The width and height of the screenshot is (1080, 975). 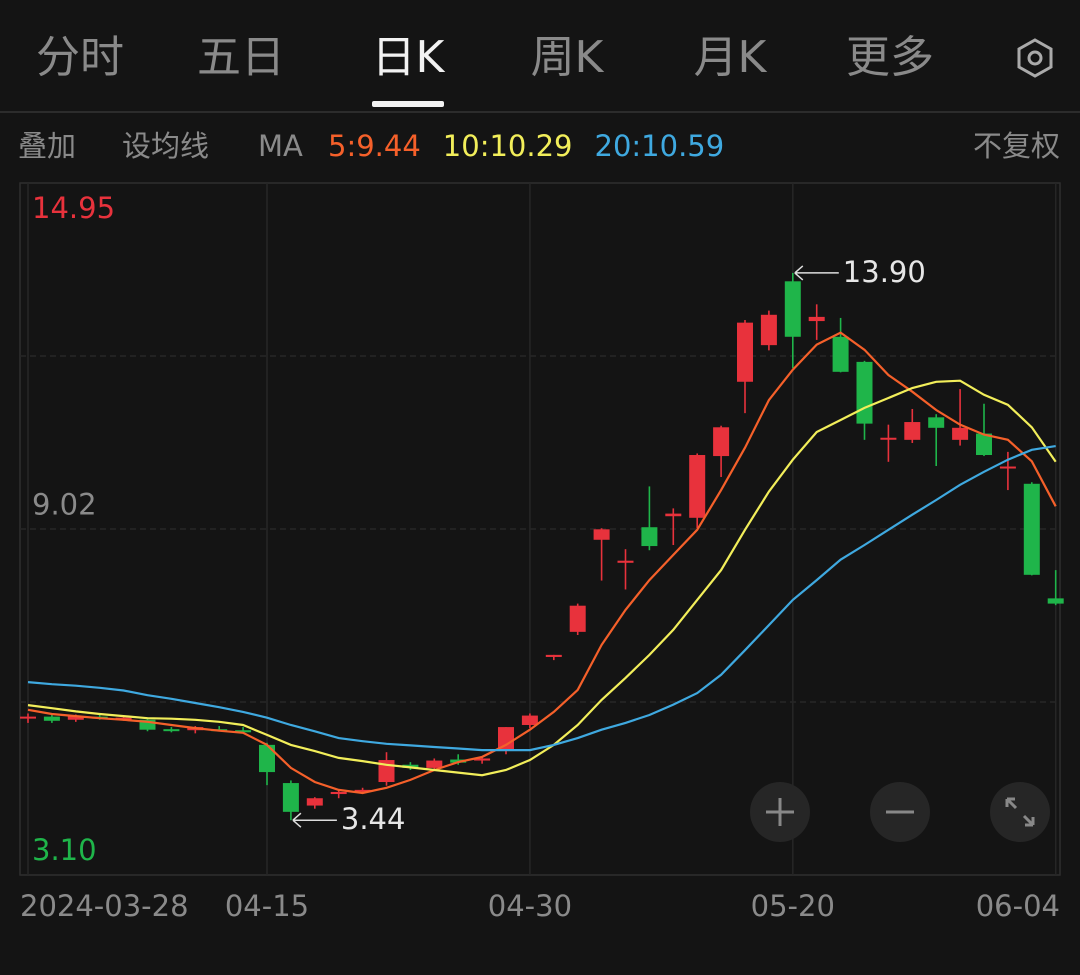 What do you see at coordinates (280, 146) in the screenshot?
I see `ma-label: MA` at bounding box center [280, 146].